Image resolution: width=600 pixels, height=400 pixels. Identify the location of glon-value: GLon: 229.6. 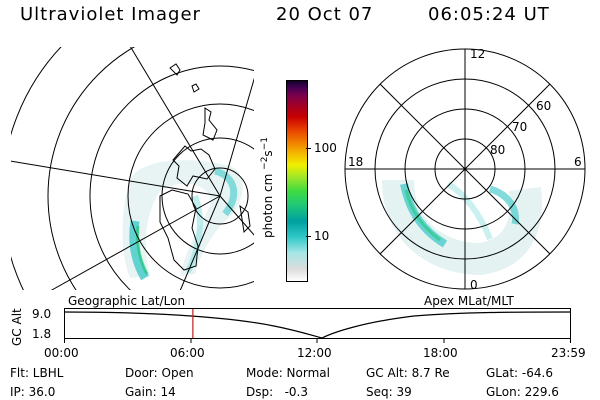
(522, 392).